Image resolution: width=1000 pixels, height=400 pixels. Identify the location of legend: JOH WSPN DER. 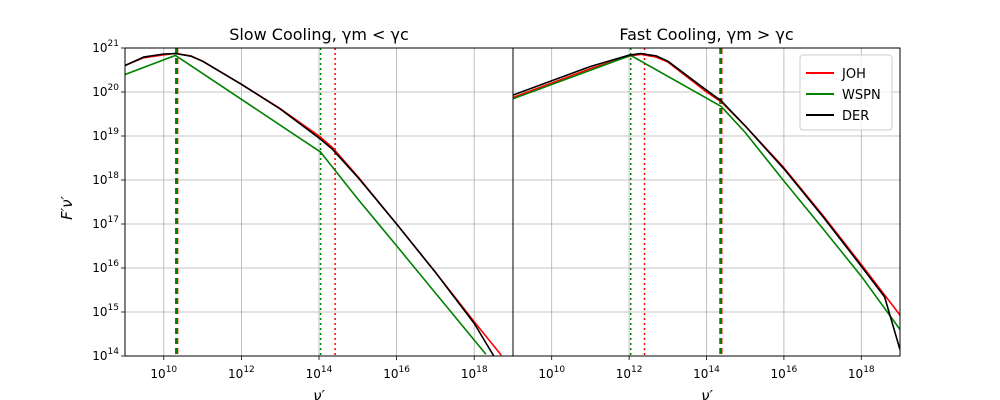
(846, 92).